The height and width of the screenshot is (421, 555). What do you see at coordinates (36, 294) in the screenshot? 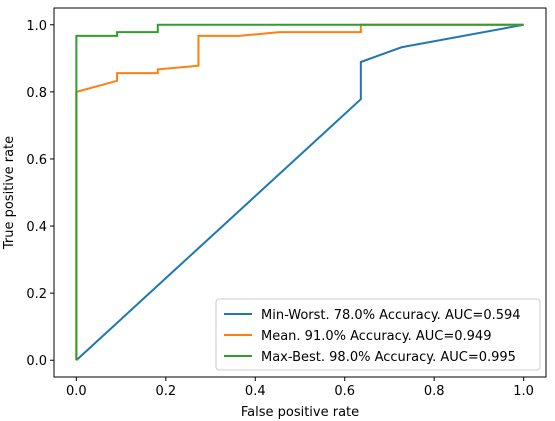
I see `y-tick-label-1: 0.2` at bounding box center [36, 294].